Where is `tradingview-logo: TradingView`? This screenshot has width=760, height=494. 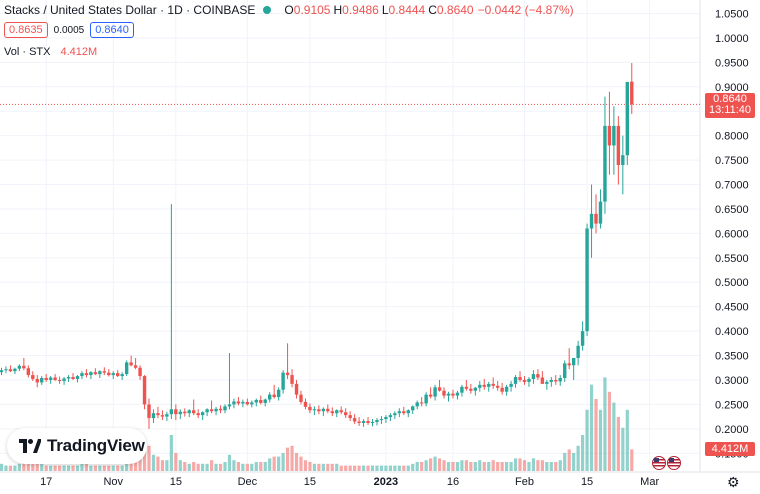 tradingview-logo: TradingView is located at coordinates (77, 446).